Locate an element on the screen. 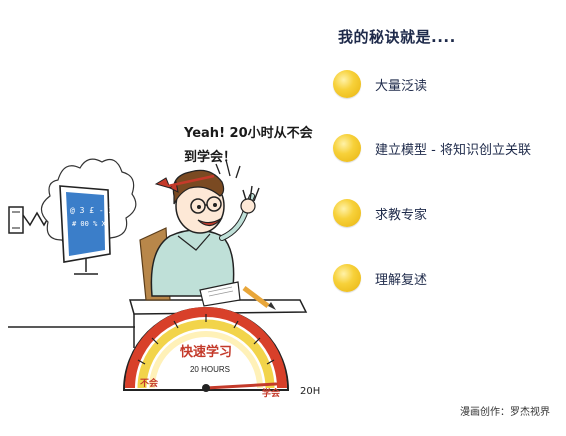  speech-text: Yeah! 20小时从不会 到学会！ is located at coordinates (248, 146).